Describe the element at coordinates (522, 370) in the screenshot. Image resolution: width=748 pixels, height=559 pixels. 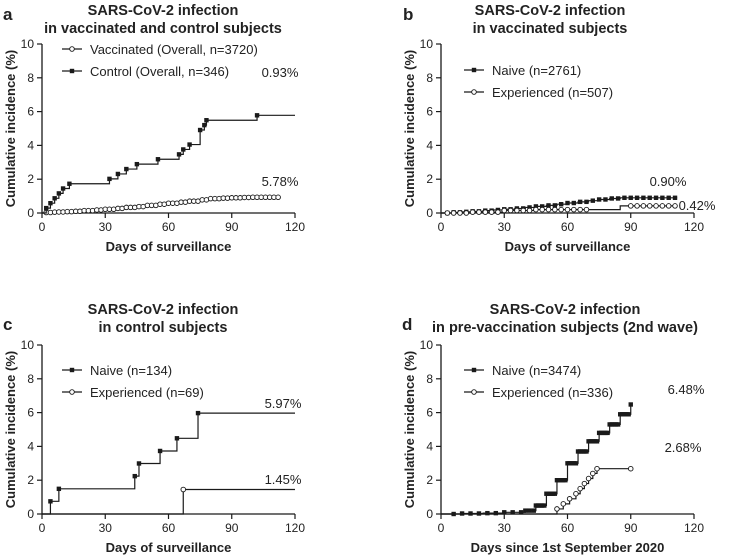
I see `legend-item: Naive (n=3474)` at that location.